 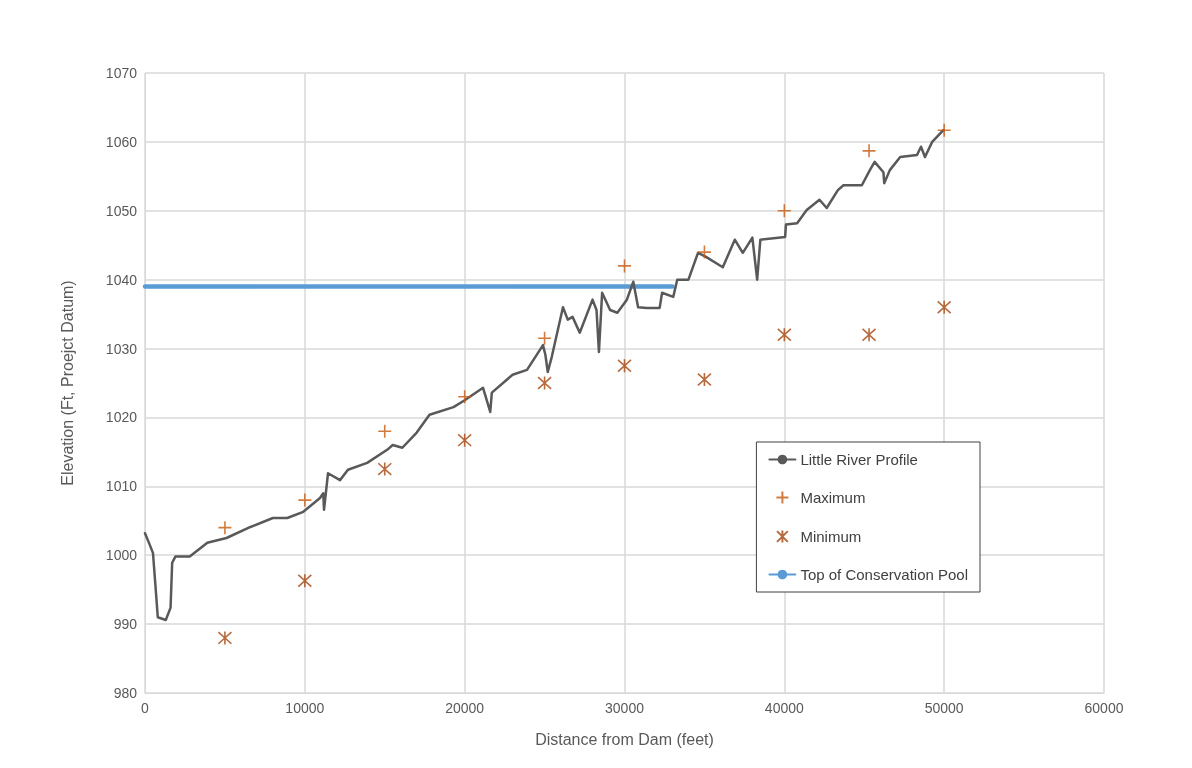 I want to click on legend-label: Little River Profile, so click(x=859, y=459).